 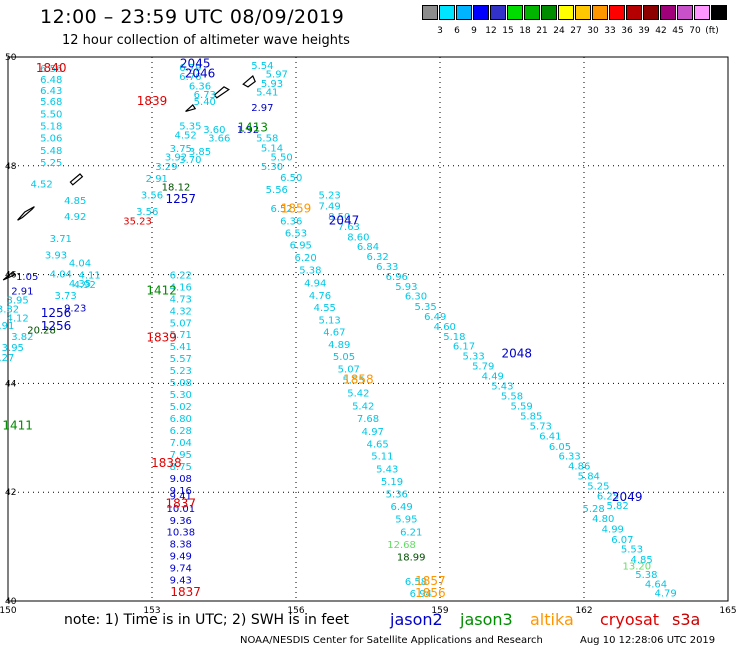 What do you see at coordinates (627, 497) in the screenshot?
I see `pass-time-label: 2049` at bounding box center [627, 497].